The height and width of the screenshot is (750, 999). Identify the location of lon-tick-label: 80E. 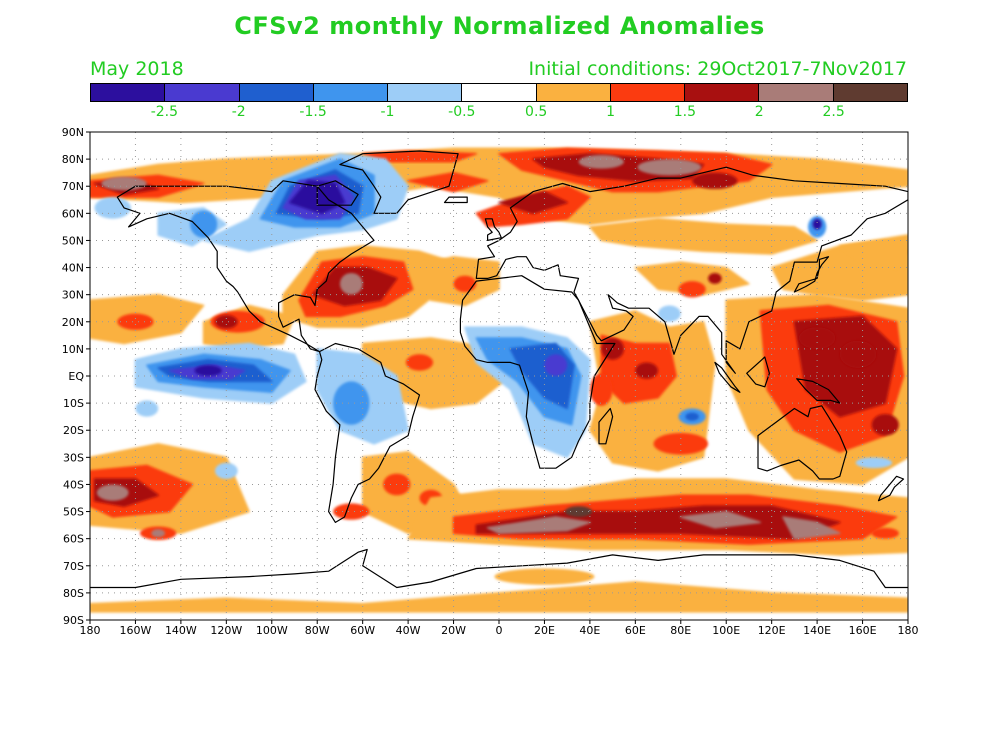
(680, 630).